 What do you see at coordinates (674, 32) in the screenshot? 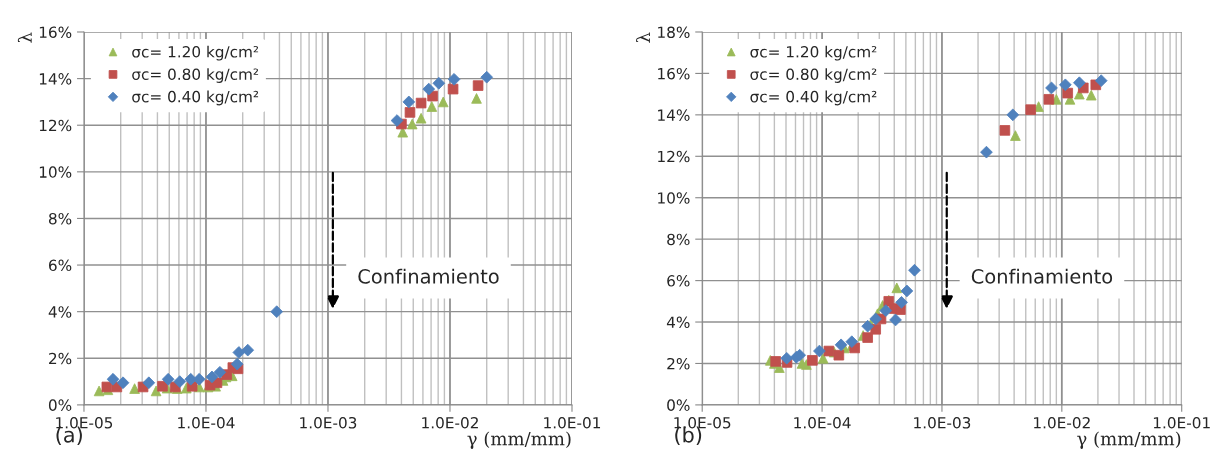
I see `y-tick-label: 18%` at bounding box center [674, 32].